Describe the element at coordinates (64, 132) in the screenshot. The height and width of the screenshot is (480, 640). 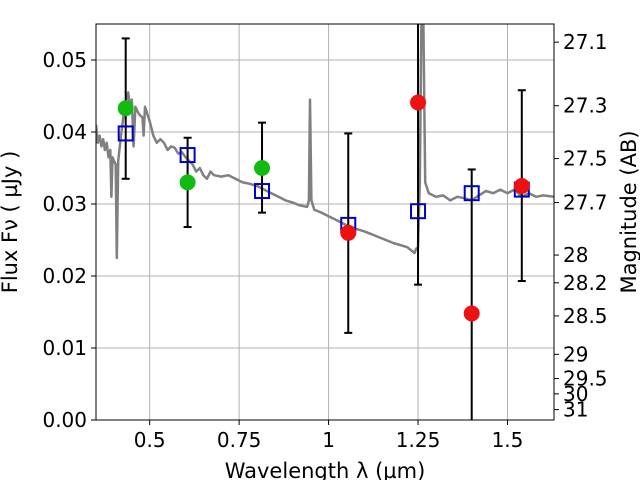
I see `y-tick-label: 0.04` at that location.